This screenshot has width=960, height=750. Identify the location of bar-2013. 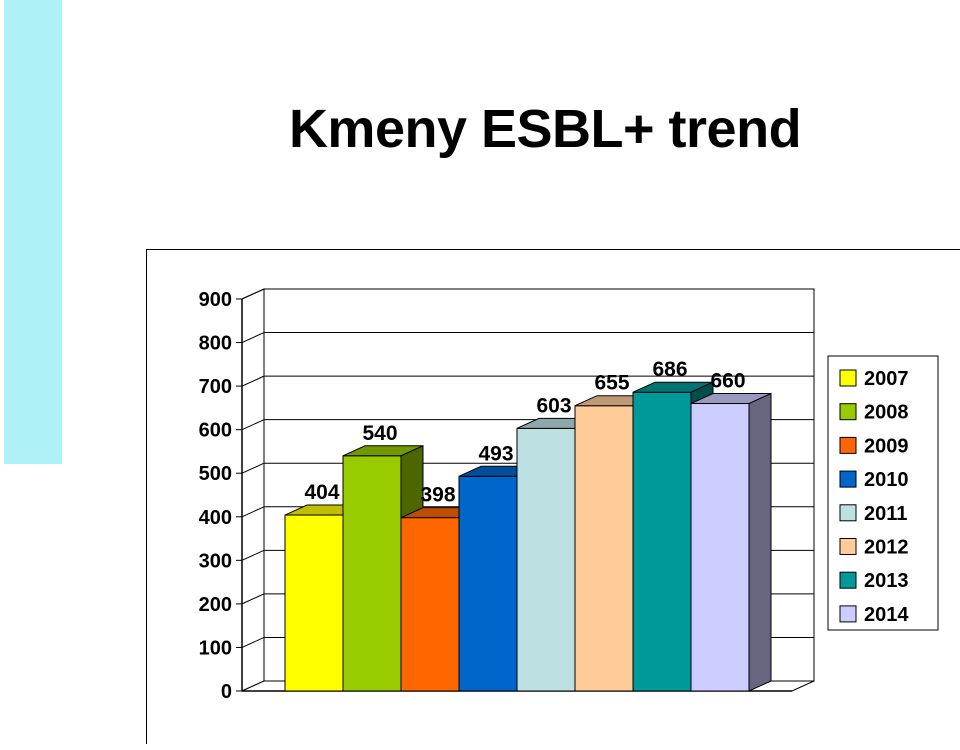
(662, 541).